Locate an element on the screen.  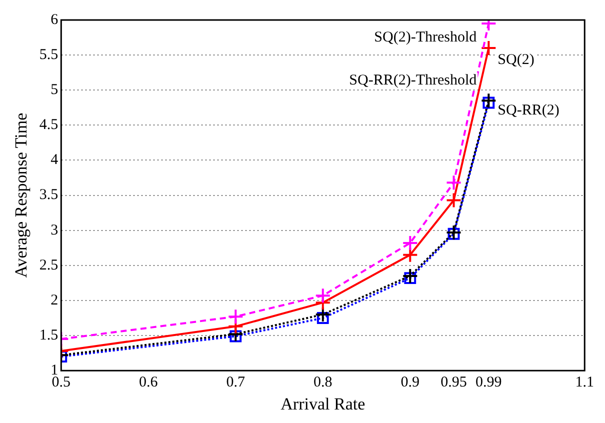
y-tick-label: 2 is located at coordinates (54, 300).